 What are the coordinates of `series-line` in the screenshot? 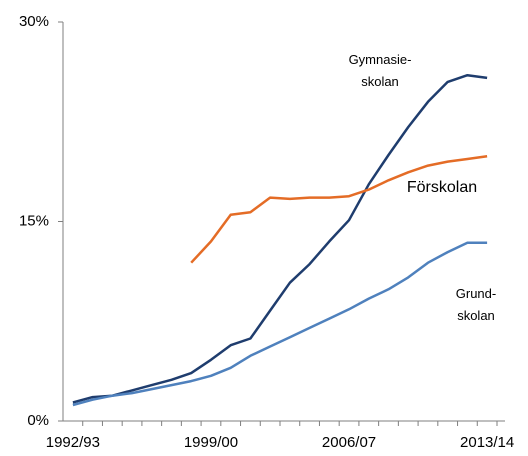 It's located at (339, 209).